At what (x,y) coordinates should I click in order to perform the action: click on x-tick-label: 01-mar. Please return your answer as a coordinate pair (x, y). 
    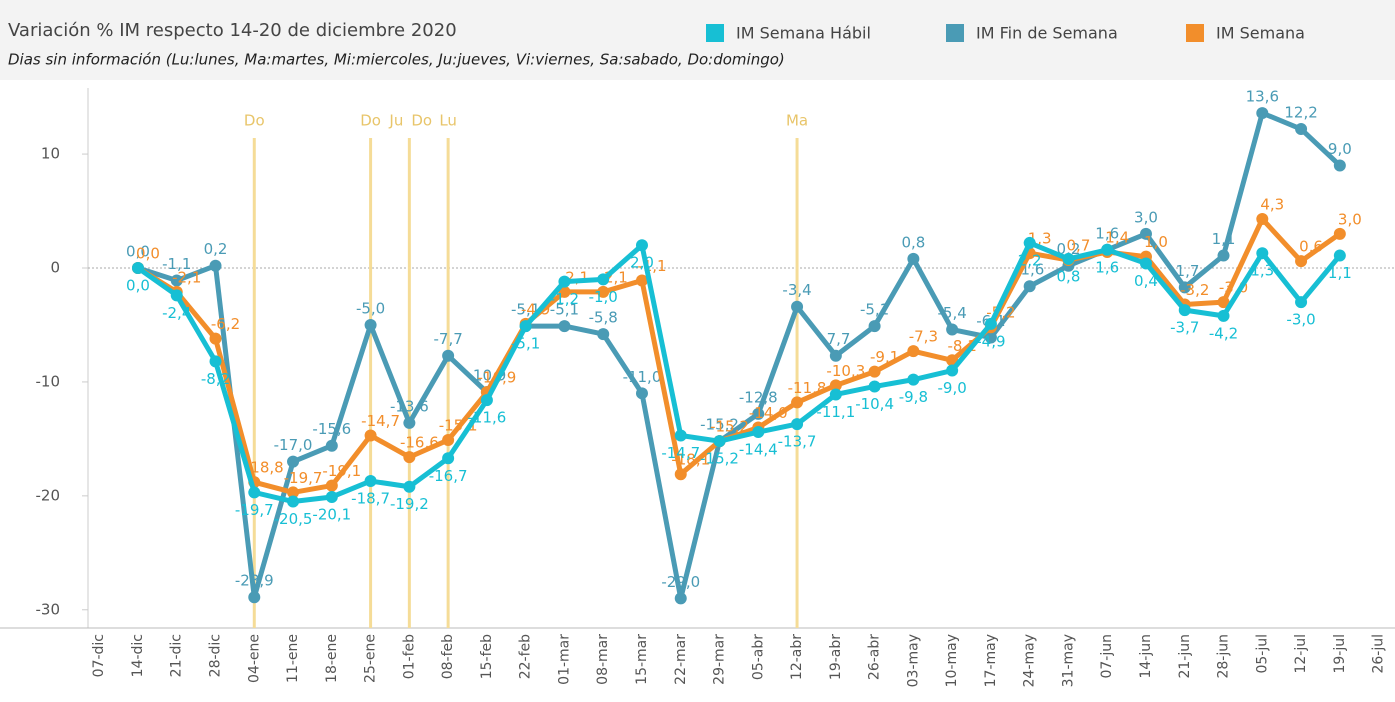
    Looking at the image, I should click on (564, 659).